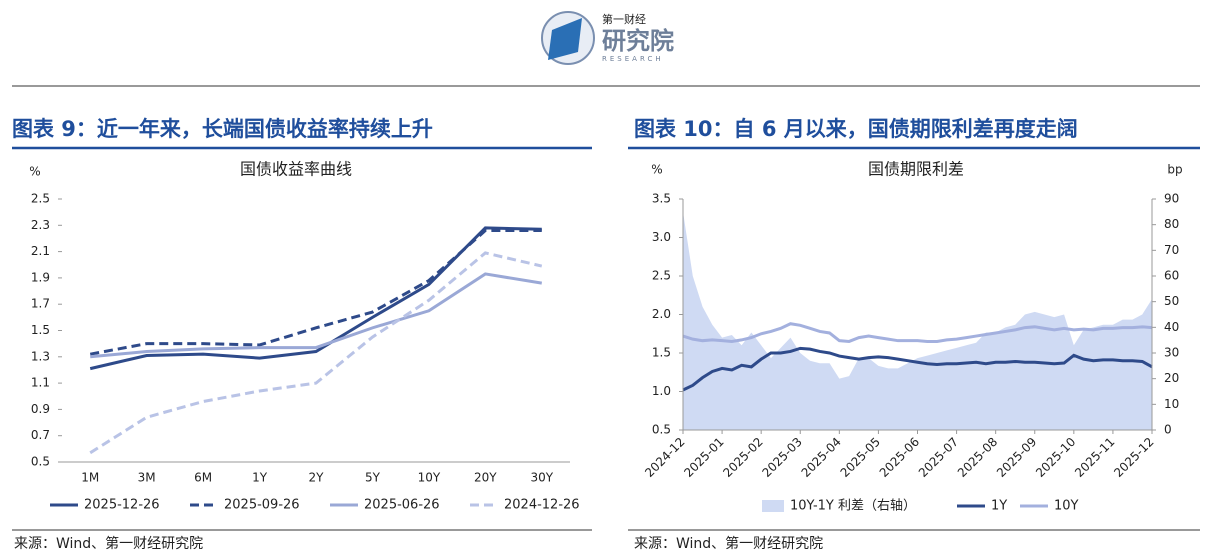  I want to click on logo-mark, so click(565, 39).